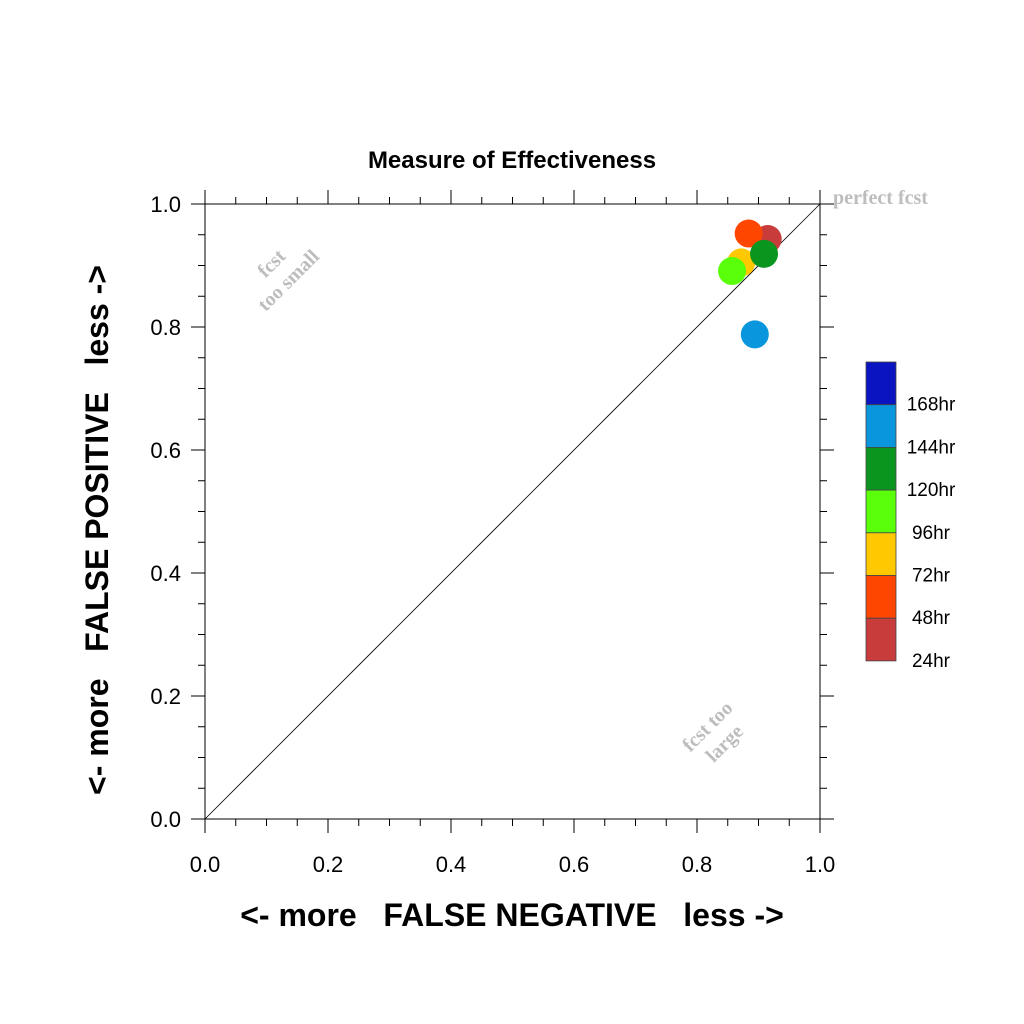 The image size is (1024, 1024). Describe the element at coordinates (165, 450) in the screenshot. I see `y-tick-label: 0.6` at that location.